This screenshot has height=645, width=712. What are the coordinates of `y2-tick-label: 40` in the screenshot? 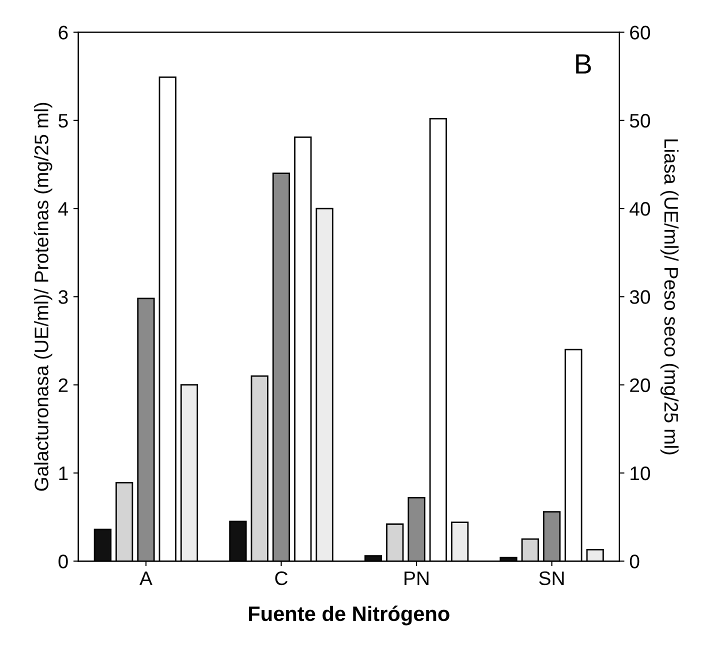 It's located at (640, 209).